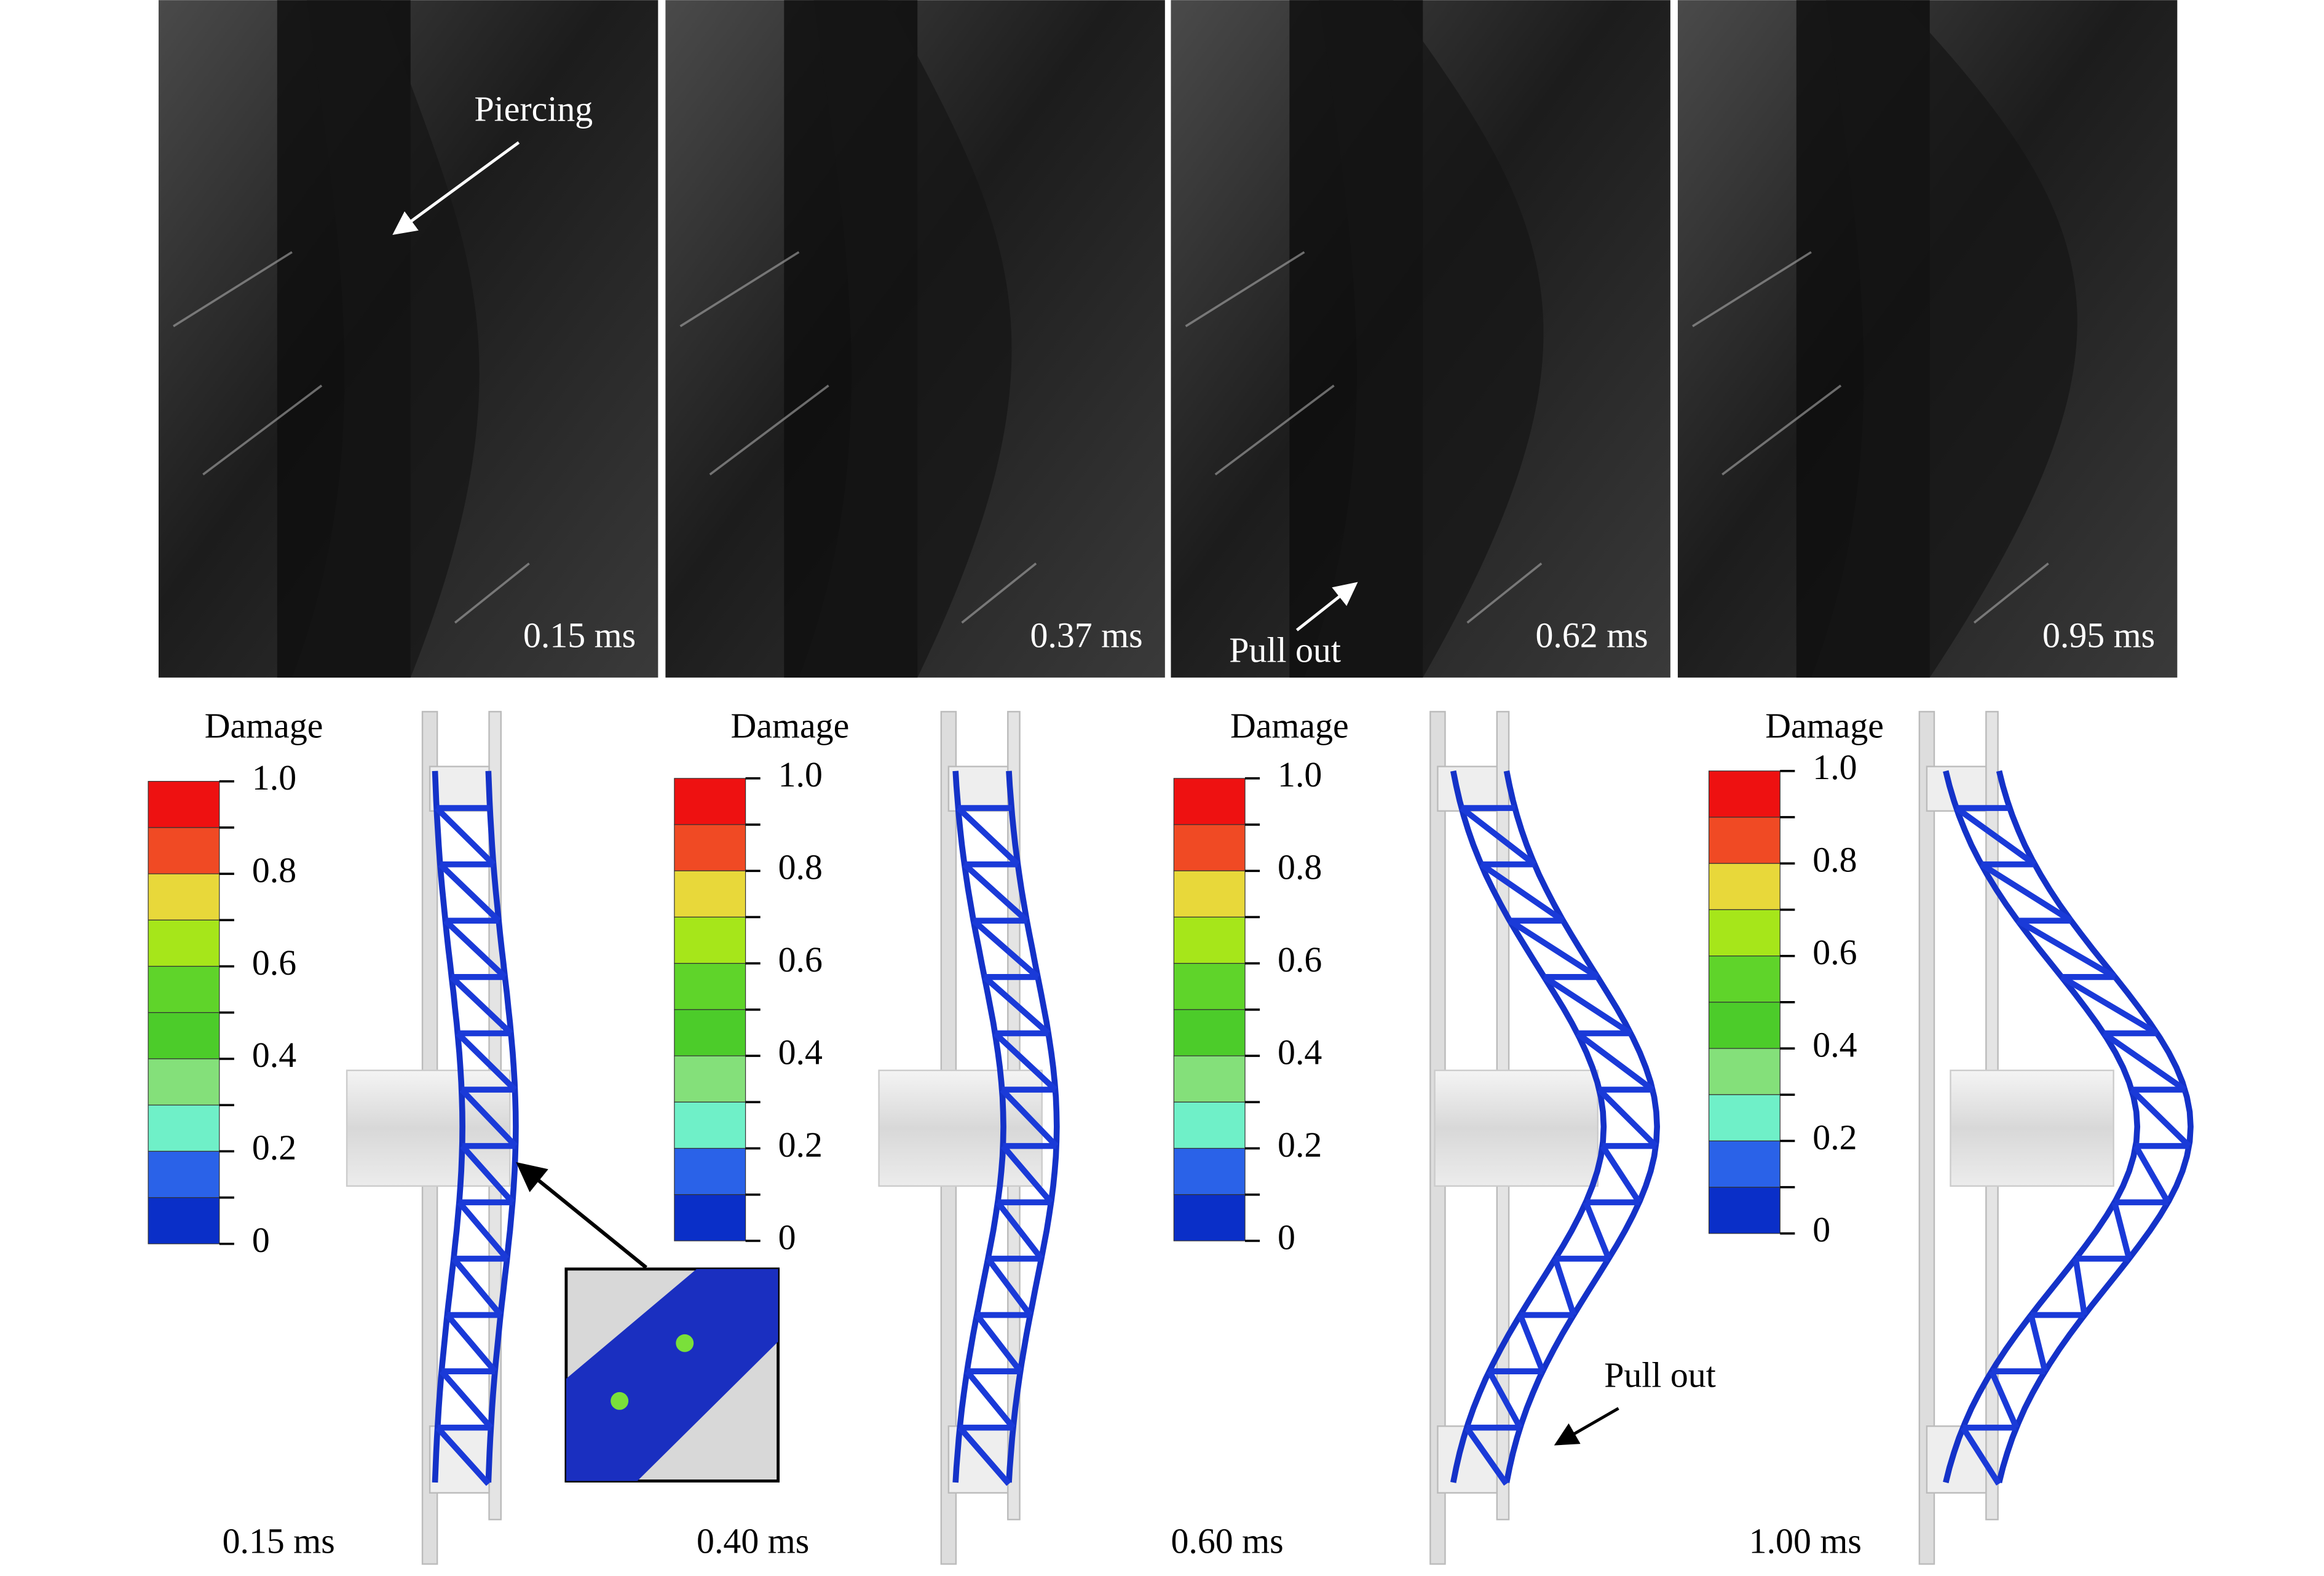  I want to click on sim-time: 1.00 ms, so click(1805, 1541).